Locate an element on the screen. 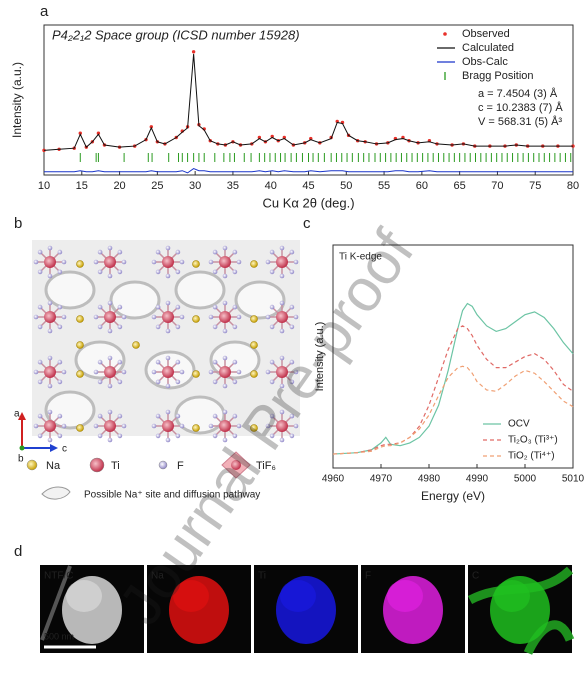  scale-bar-label: 500 nm is located at coordinates (59, 636).